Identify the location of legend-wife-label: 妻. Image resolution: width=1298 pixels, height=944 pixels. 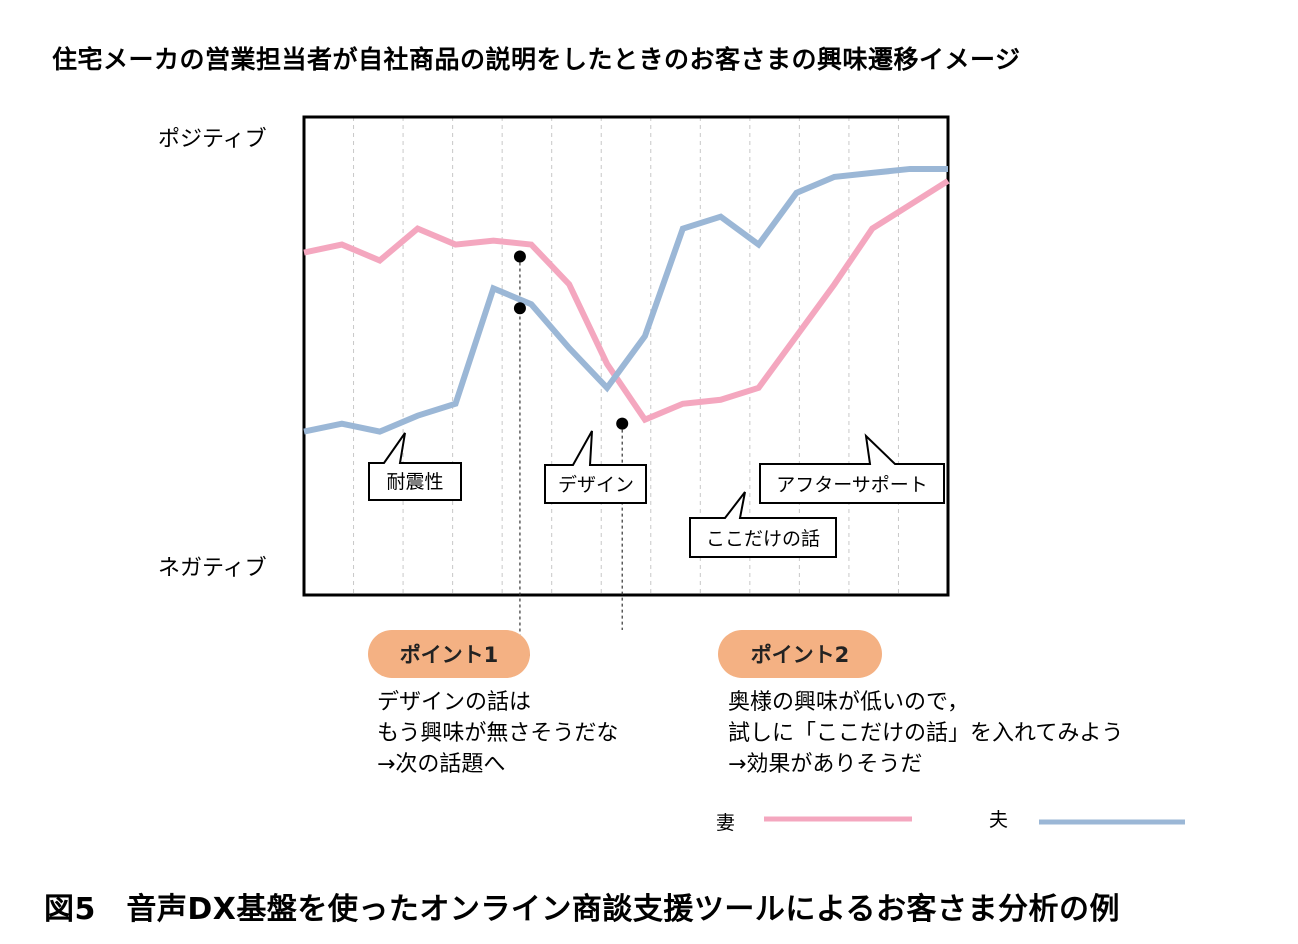
(725, 823).